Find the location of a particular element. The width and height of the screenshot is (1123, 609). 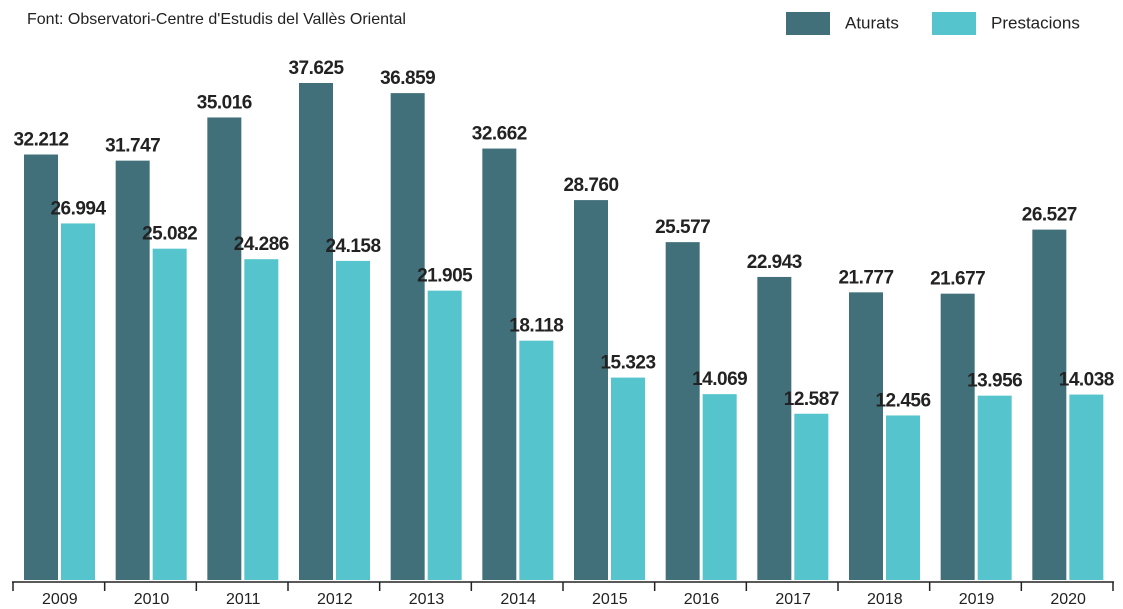

value-label: 21.905 is located at coordinates (445, 276).